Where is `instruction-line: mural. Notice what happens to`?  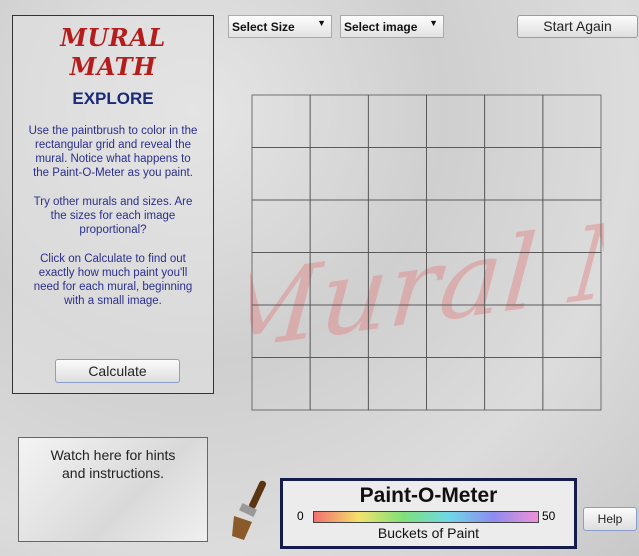
instruction-line: mural. Notice what happens to is located at coordinates (113, 159).